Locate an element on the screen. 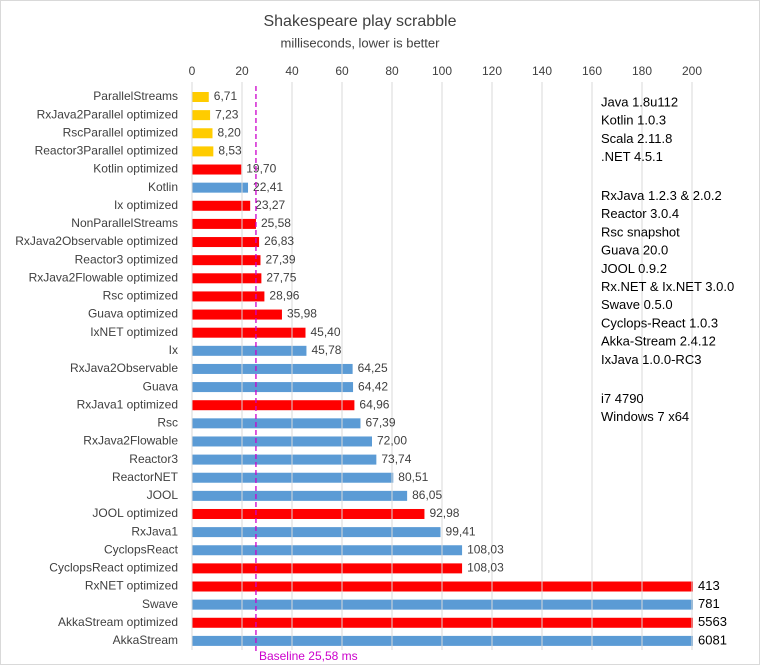  x-tick-label: 160 is located at coordinates (592, 71).